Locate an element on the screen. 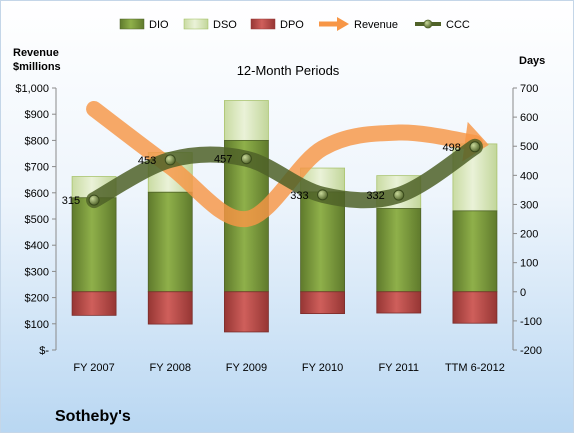 The height and width of the screenshot is (434, 574). y-right-label: Days is located at coordinates (532, 61).